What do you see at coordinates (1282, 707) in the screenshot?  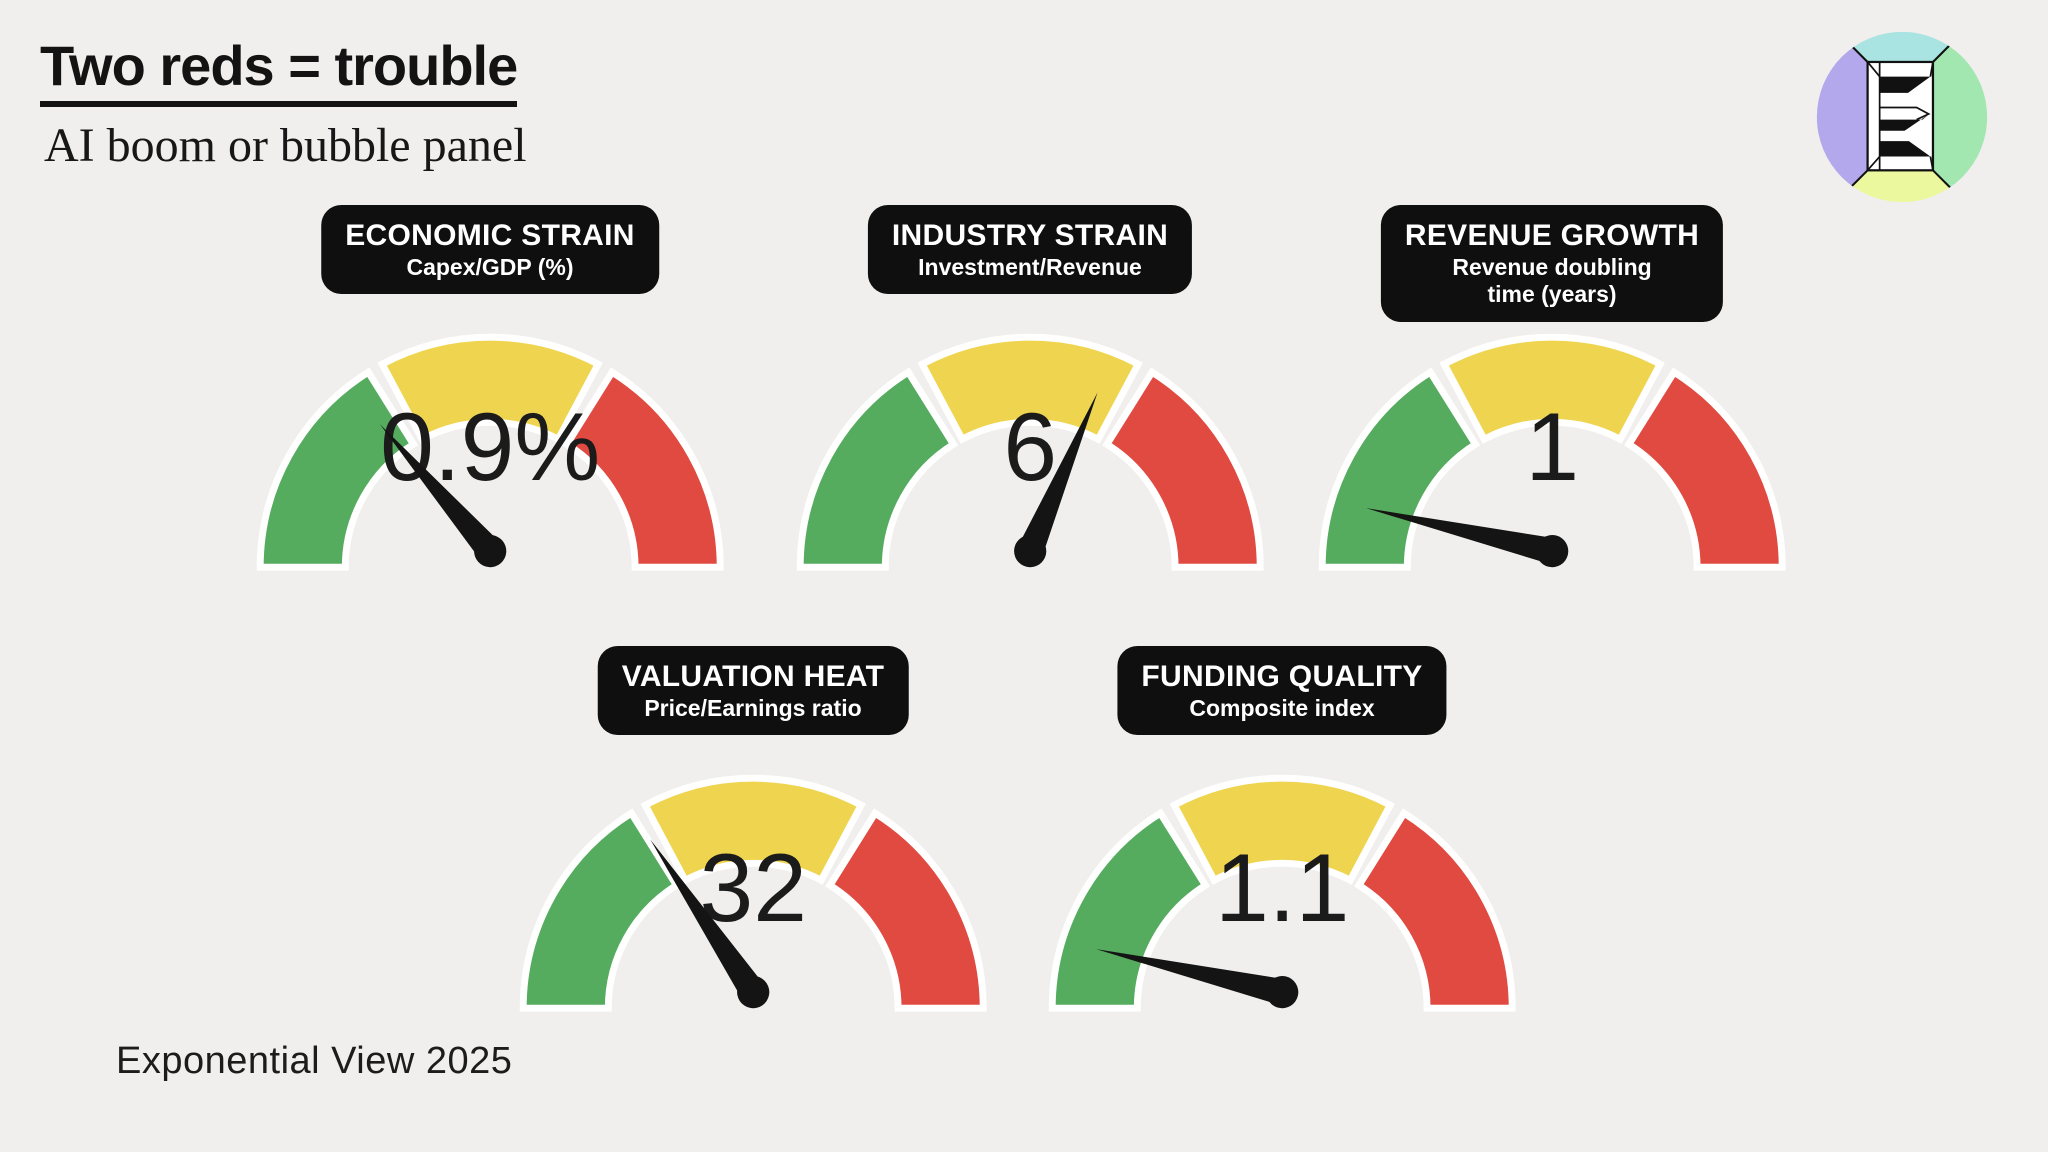 I see `gauge-subtitle: Composite index` at bounding box center [1282, 707].